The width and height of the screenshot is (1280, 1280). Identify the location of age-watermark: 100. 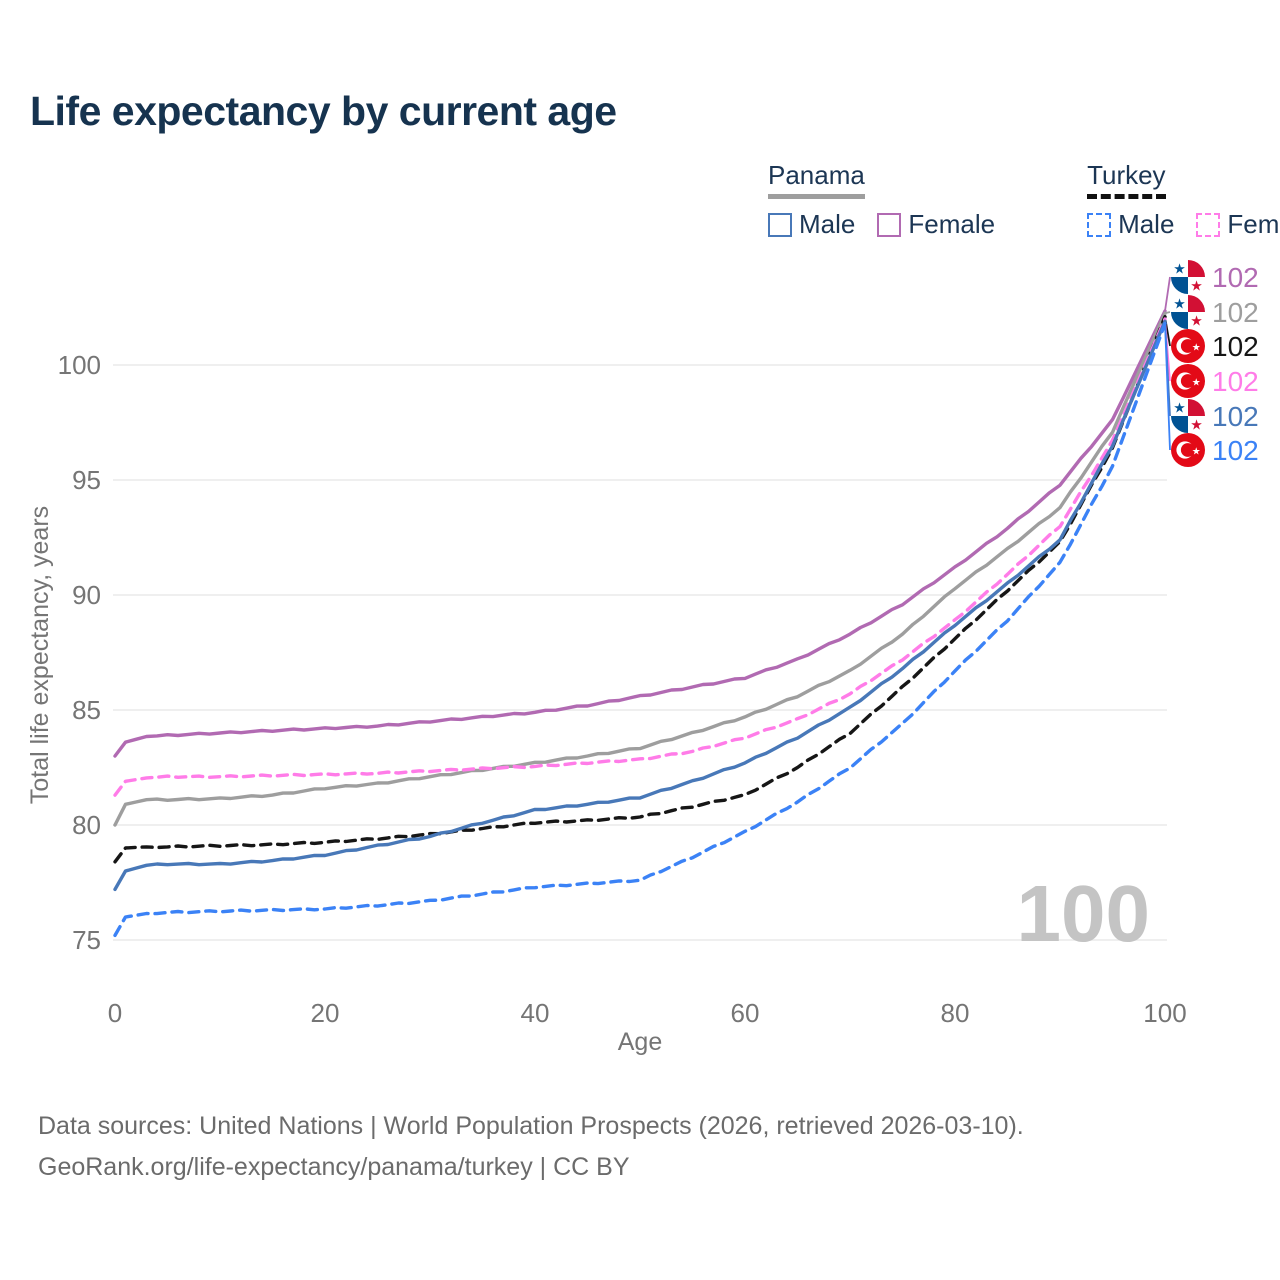
(1083, 913).